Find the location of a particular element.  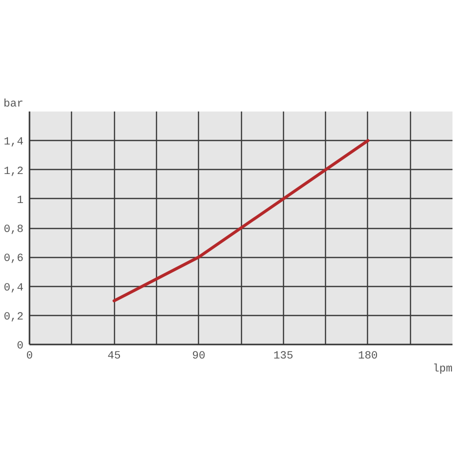

y-tick-label: 0,4 is located at coordinates (14, 288).